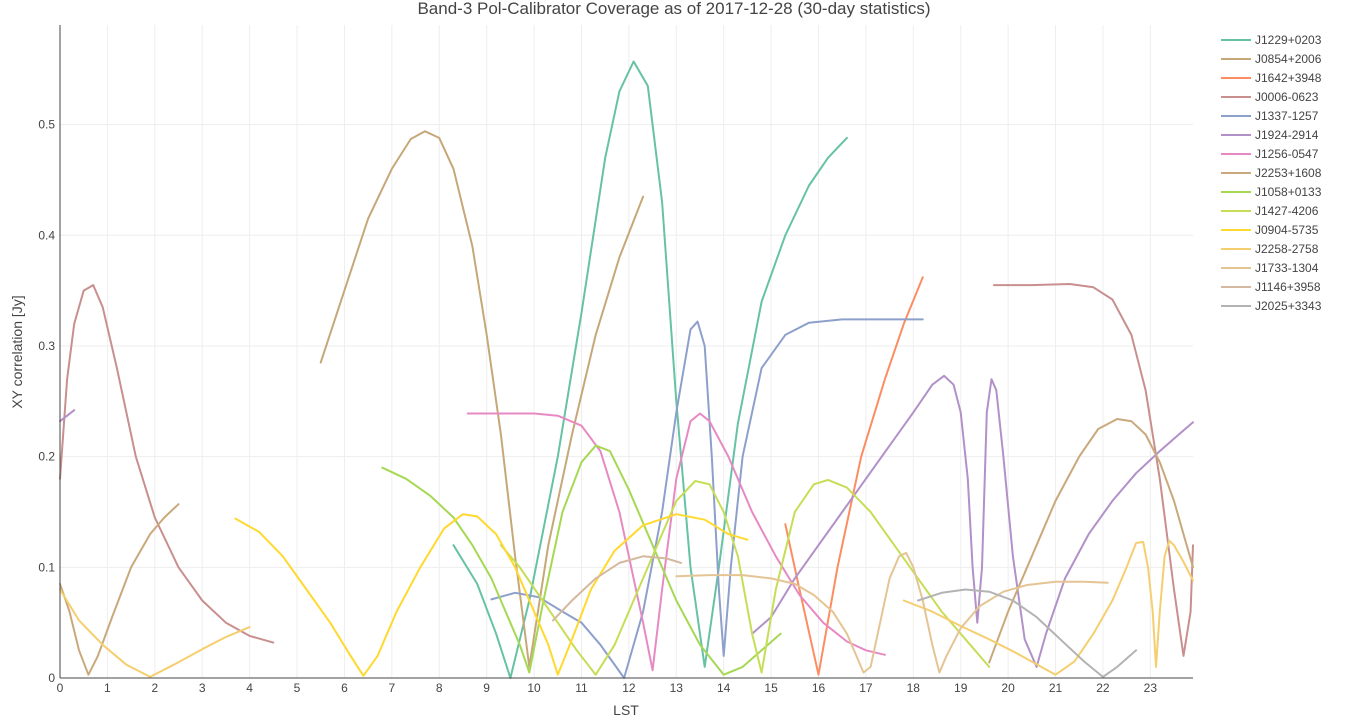 The width and height of the screenshot is (1350, 722). I want to click on legend-item: J1642+3948, so click(1271, 78).